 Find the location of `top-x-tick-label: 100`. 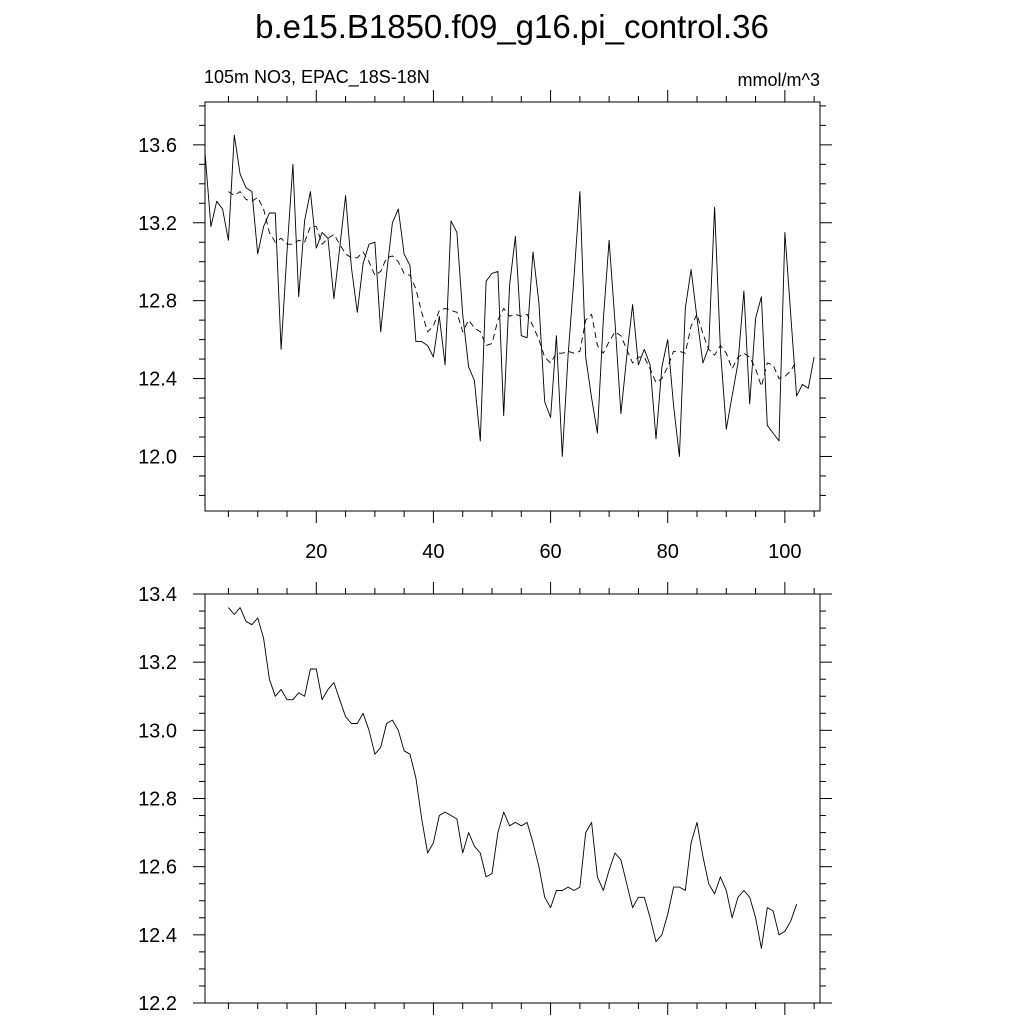

top-x-tick-label: 100 is located at coordinates (784, 552).